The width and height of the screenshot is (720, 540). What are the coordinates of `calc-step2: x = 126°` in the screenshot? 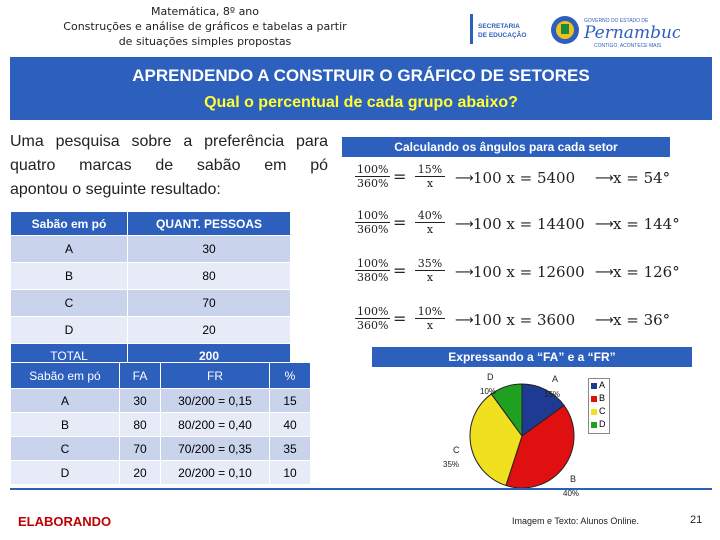 It's located at (646, 272).